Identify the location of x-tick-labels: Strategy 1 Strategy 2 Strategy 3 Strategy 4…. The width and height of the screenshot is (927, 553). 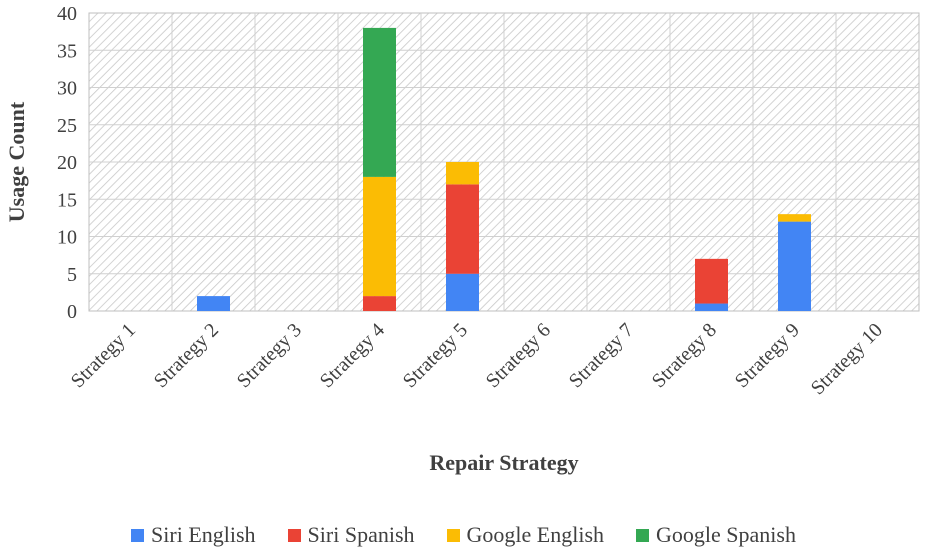
(477, 359).